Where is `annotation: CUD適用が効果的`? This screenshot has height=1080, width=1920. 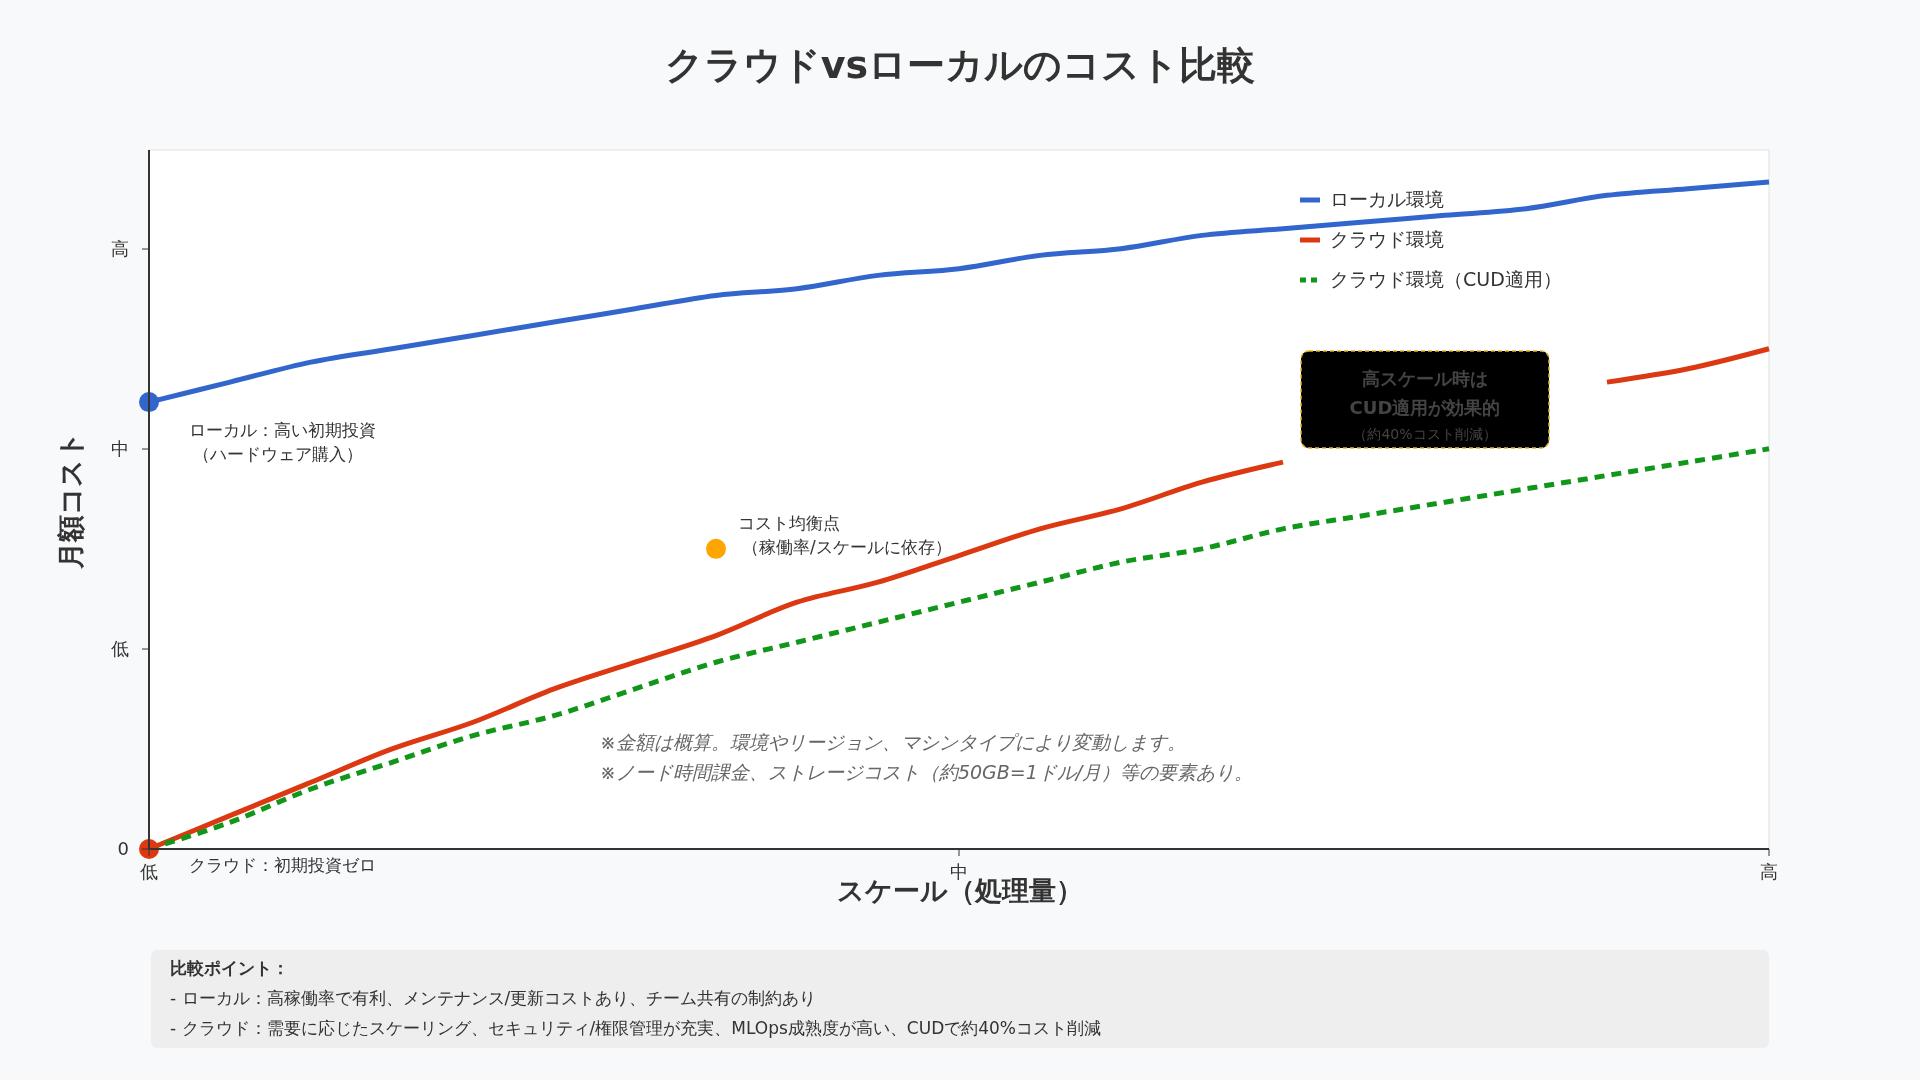 annotation: CUD適用が効果的 is located at coordinates (1425, 407).